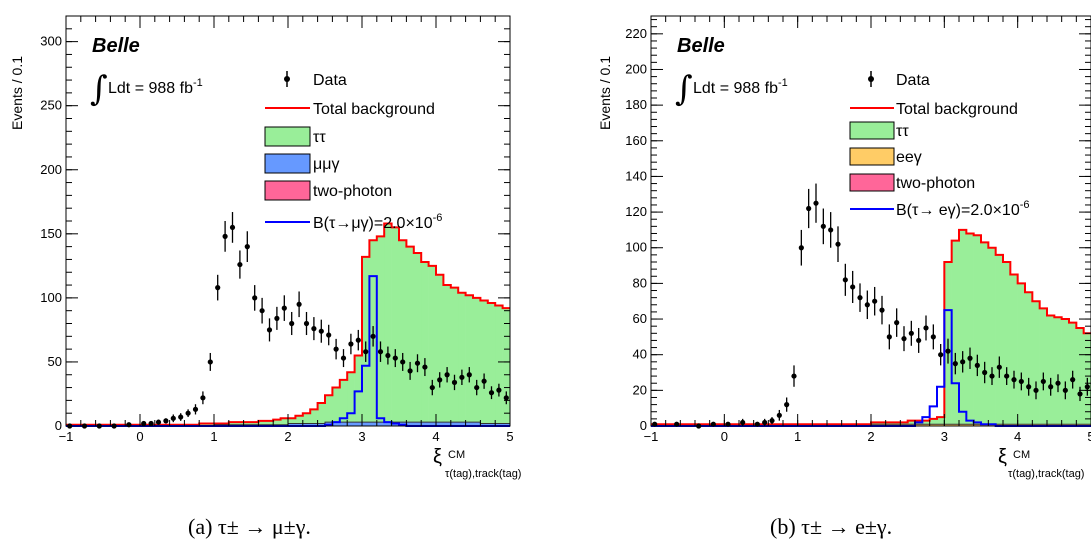 The height and width of the screenshot is (554, 1091). I want to click on y-tick-label: 200, so click(636, 68).